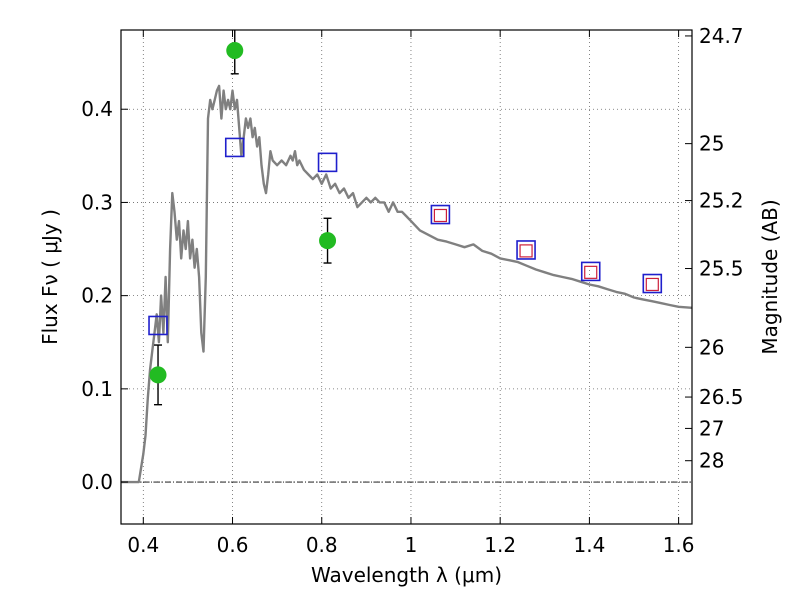  I want to click on y2-tick-label: 25, so click(711, 144).